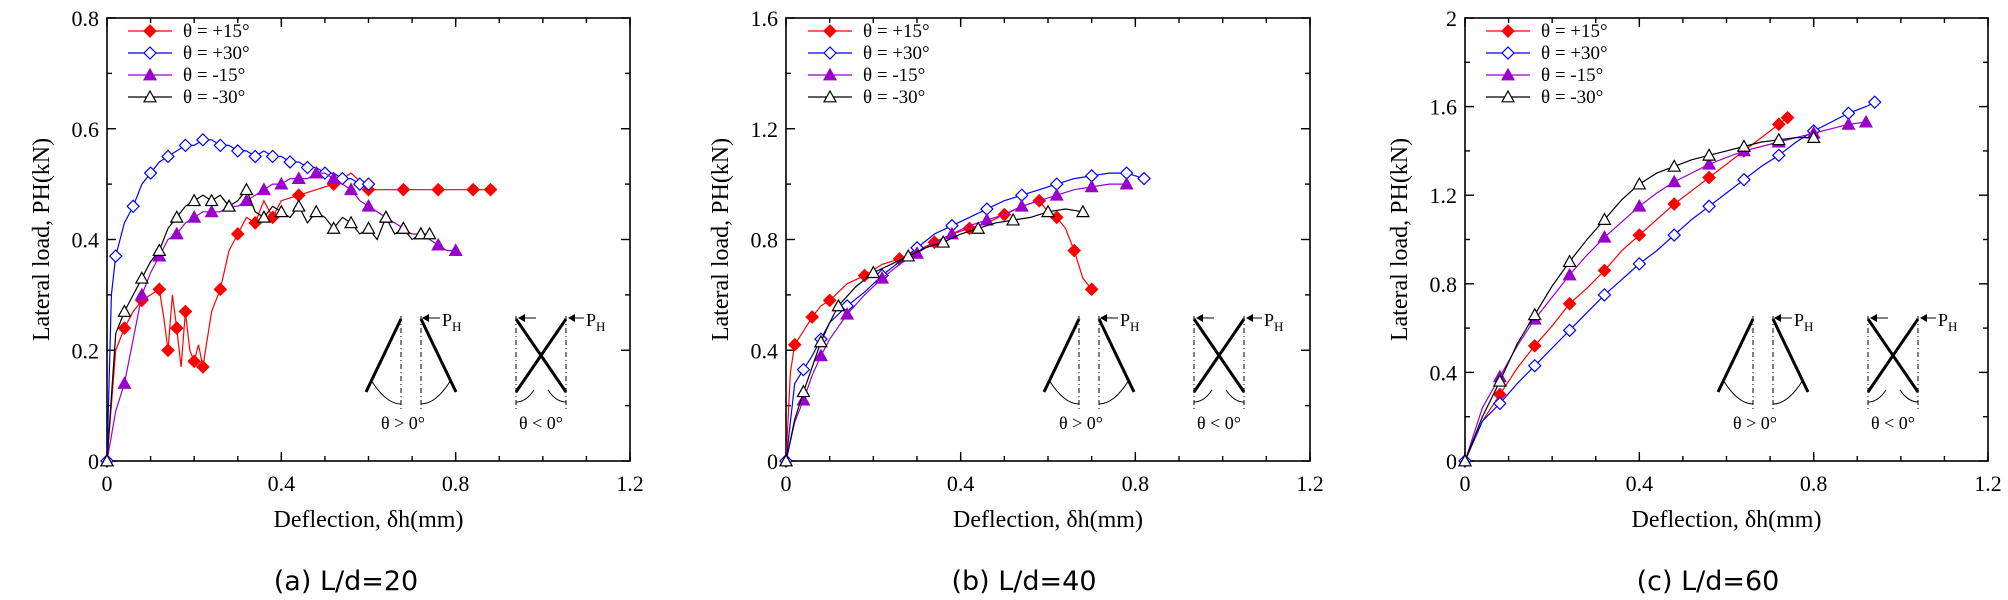 This screenshot has height=600, width=2008. What do you see at coordinates (1451, 18) in the screenshot?
I see `y-tick-label: 2` at bounding box center [1451, 18].